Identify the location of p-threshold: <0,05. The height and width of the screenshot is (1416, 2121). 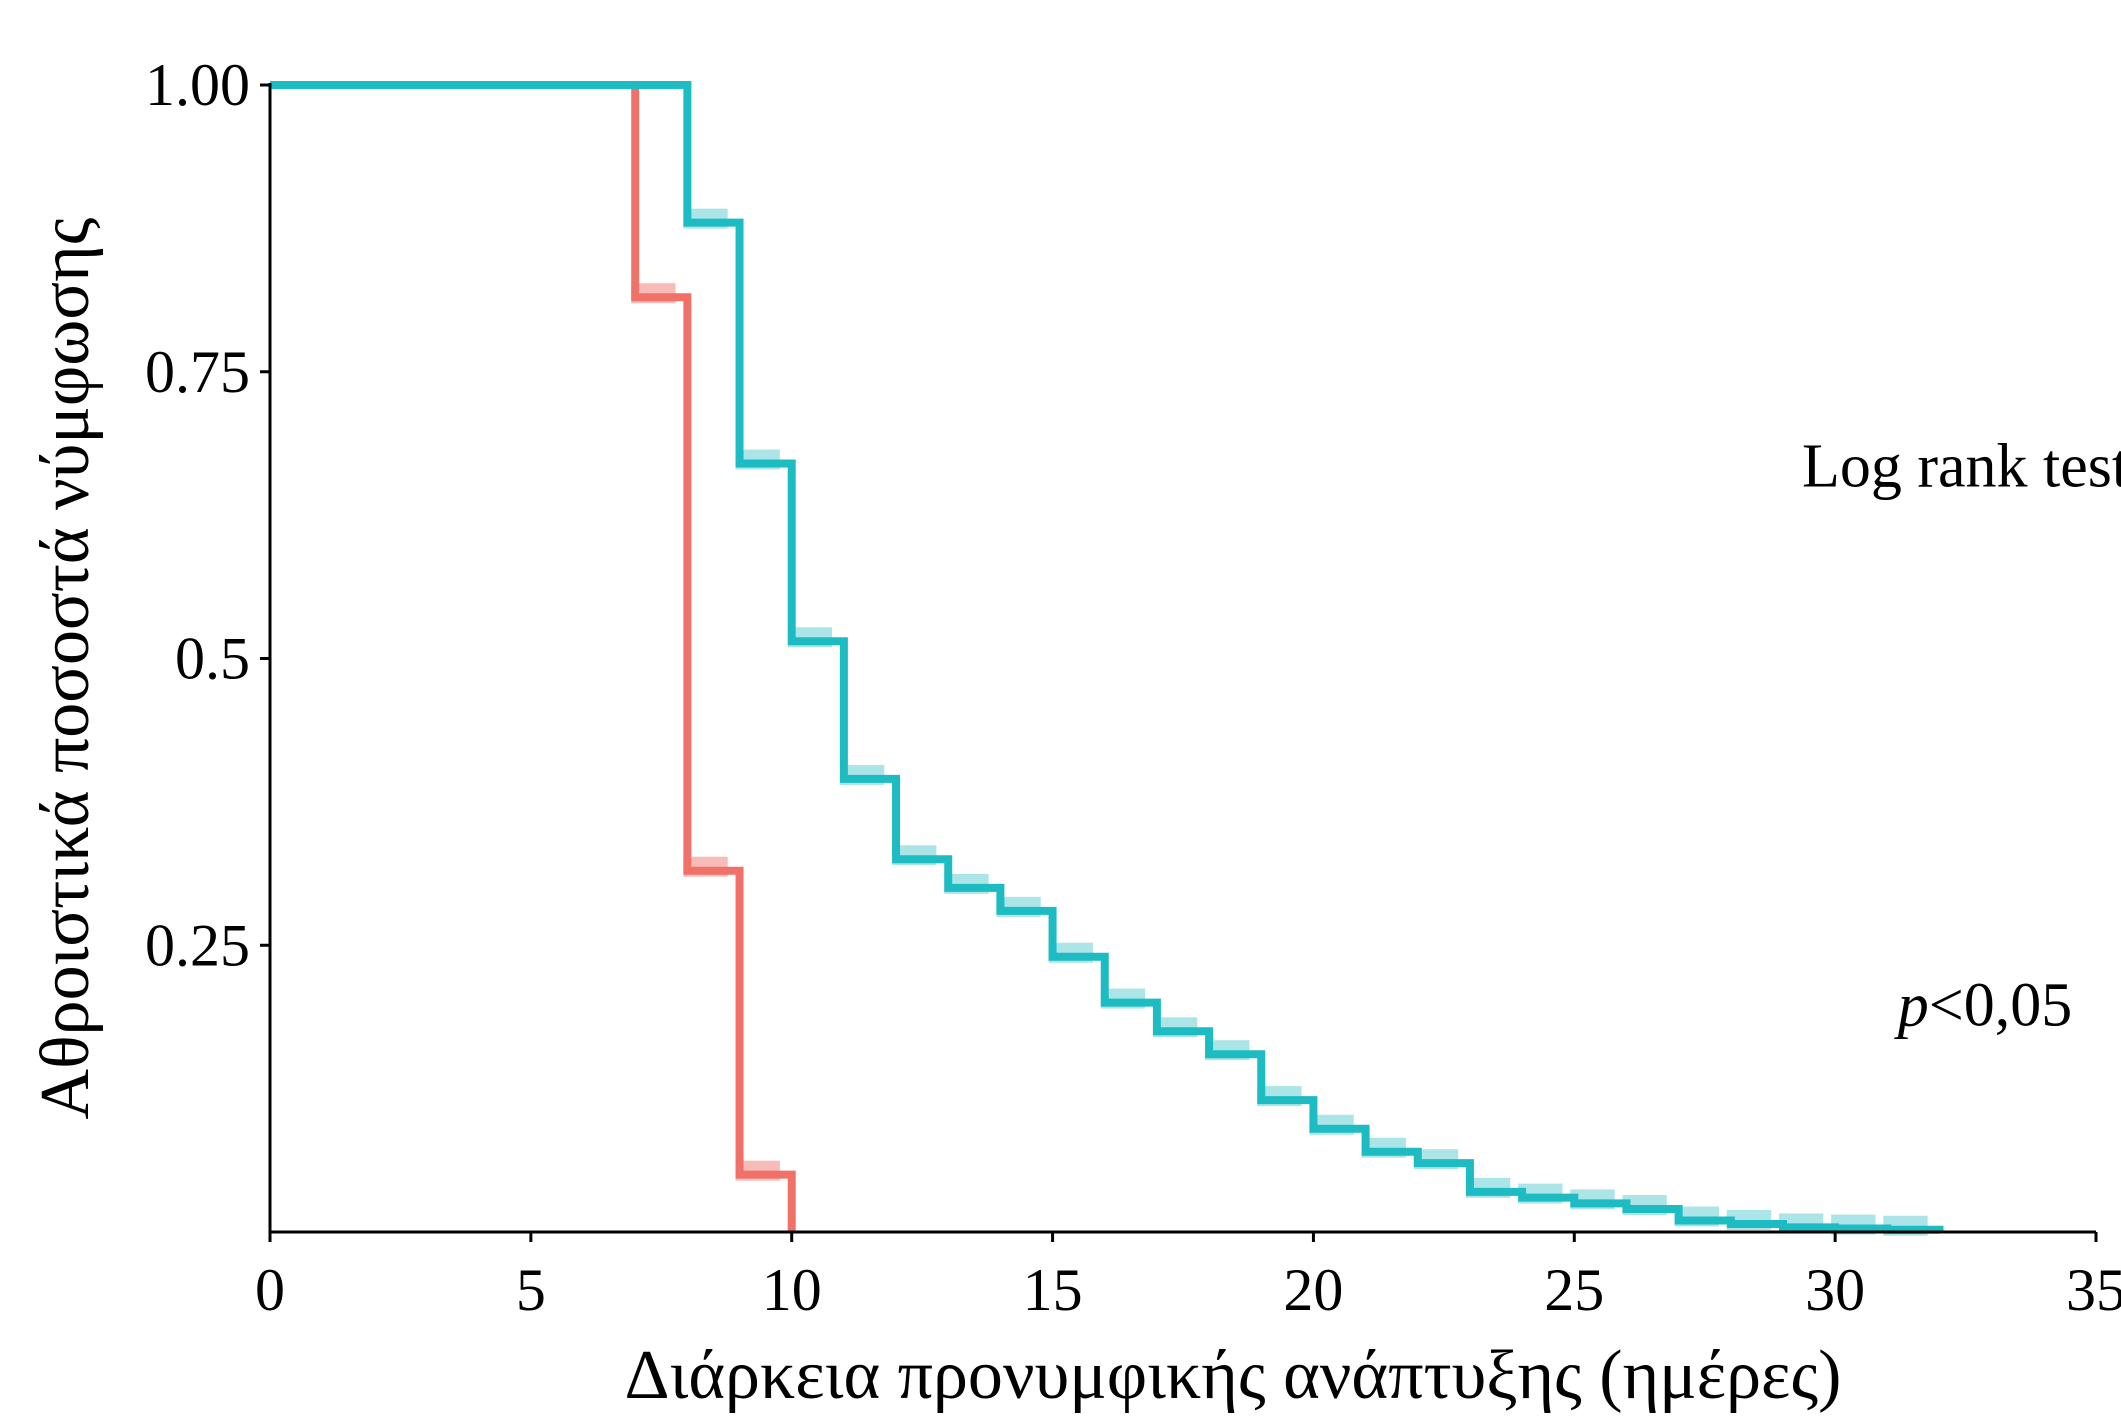
(2000, 1006).